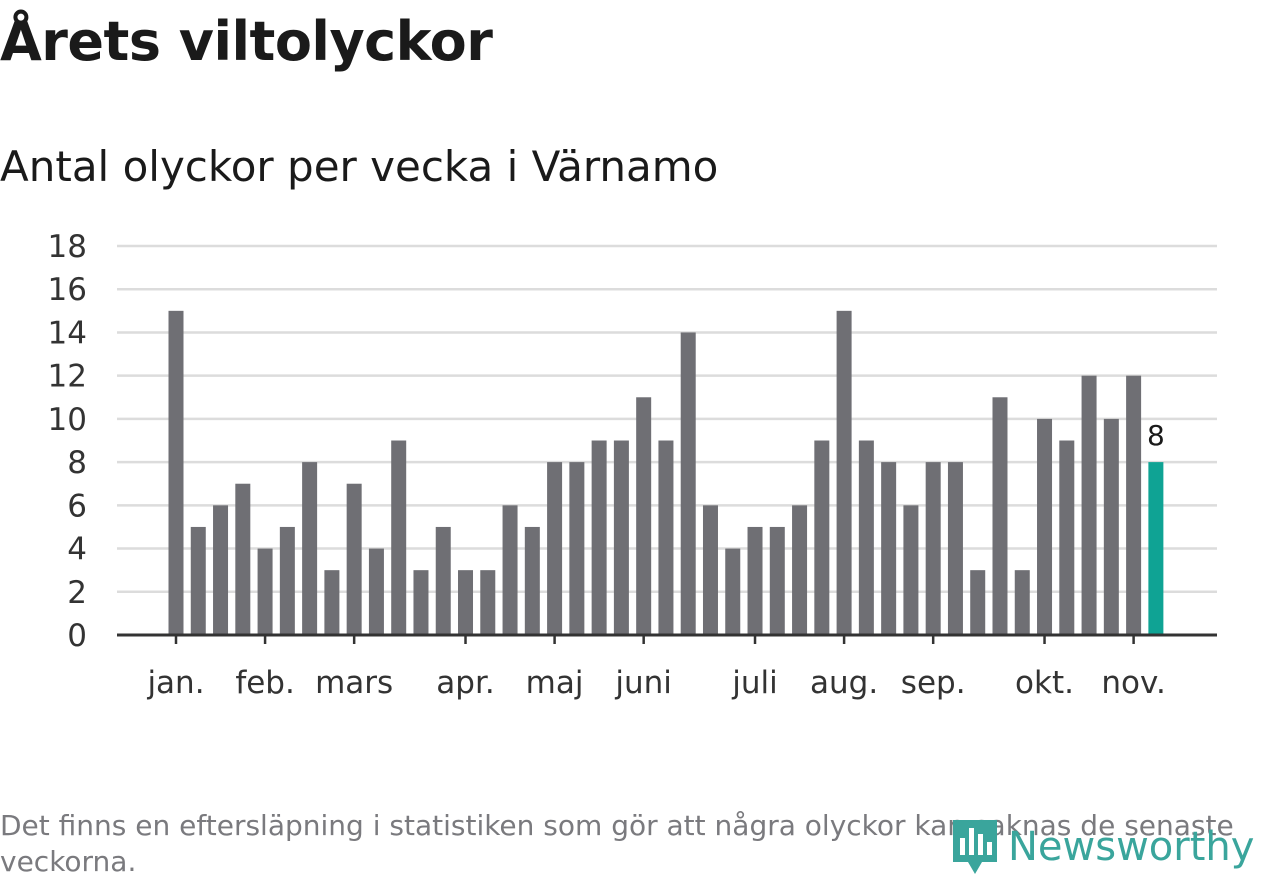  Describe the element at coordinates (359, 166) in the screenshot. I see `chart-subtitle: Antal olyckor per vecka i Värnamo` at that location.